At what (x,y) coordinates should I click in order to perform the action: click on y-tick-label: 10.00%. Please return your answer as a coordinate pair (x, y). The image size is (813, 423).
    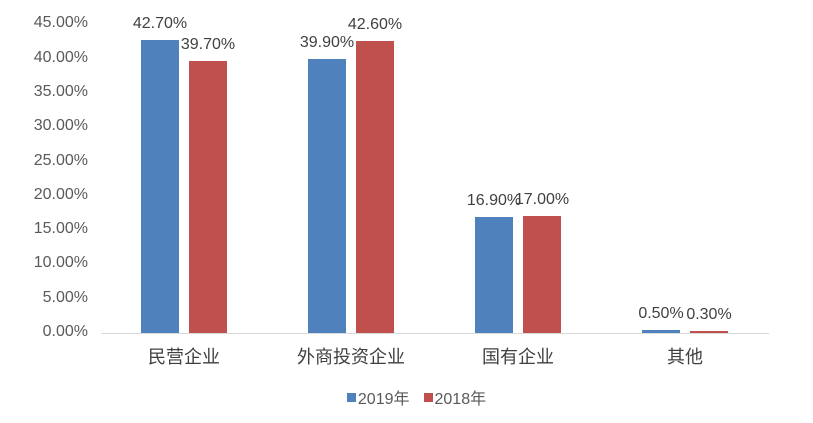
    Looking at the image, I should click on (60, 263).